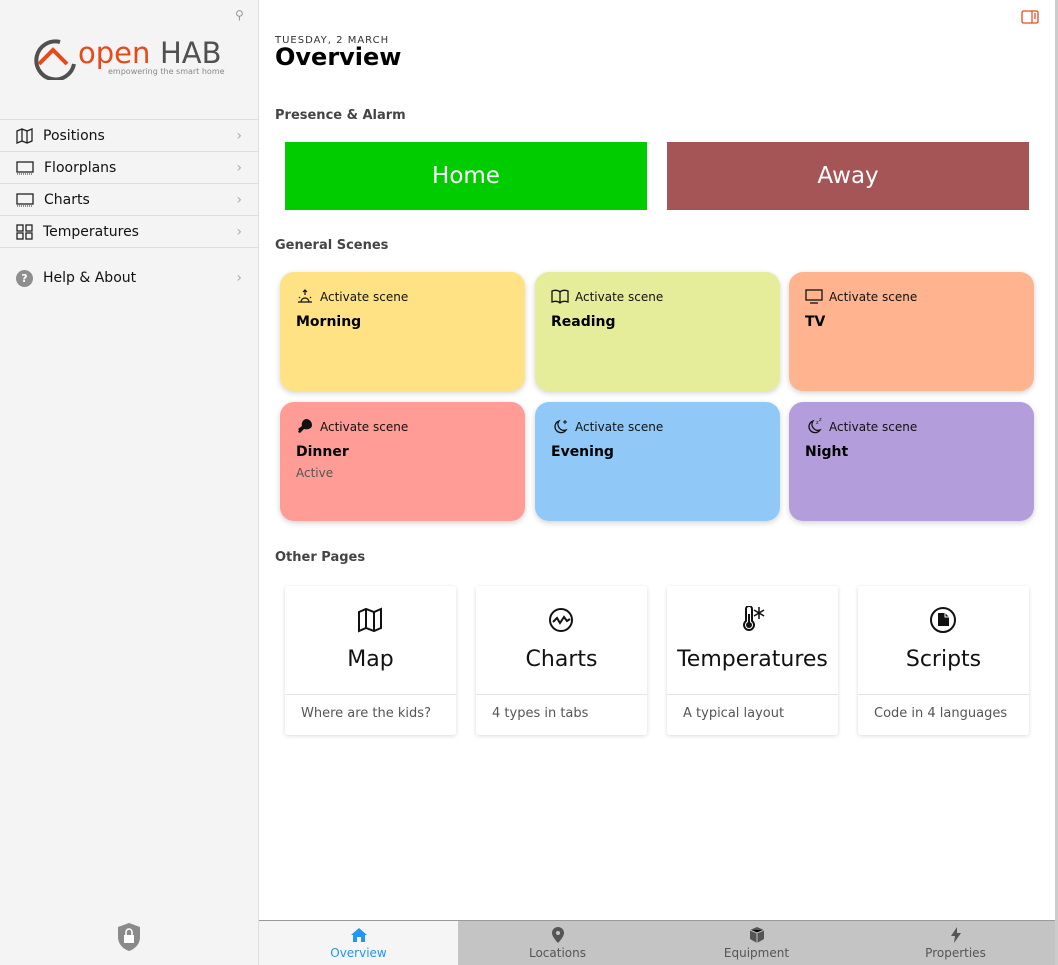 The height and width of the screenshot is (965, 1058). I want to click on moon-stars-icon, so click(561, 426).